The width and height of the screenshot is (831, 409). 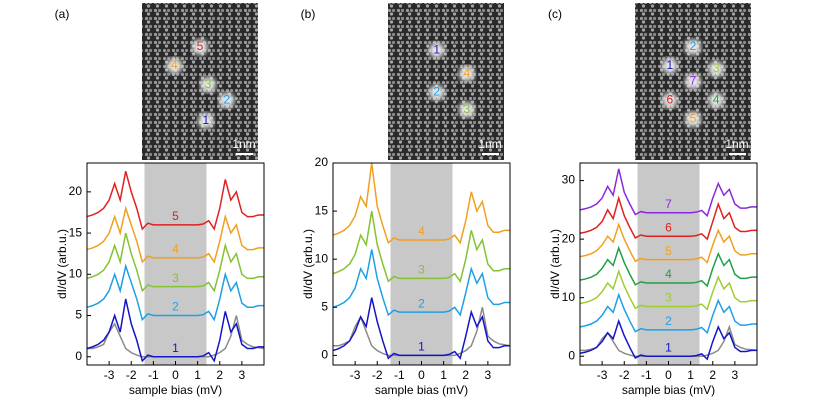 What do you see at coordinates (308, 14) in the screenshot?
I see `panel-label: (b)` at bounding box center [308, 14].